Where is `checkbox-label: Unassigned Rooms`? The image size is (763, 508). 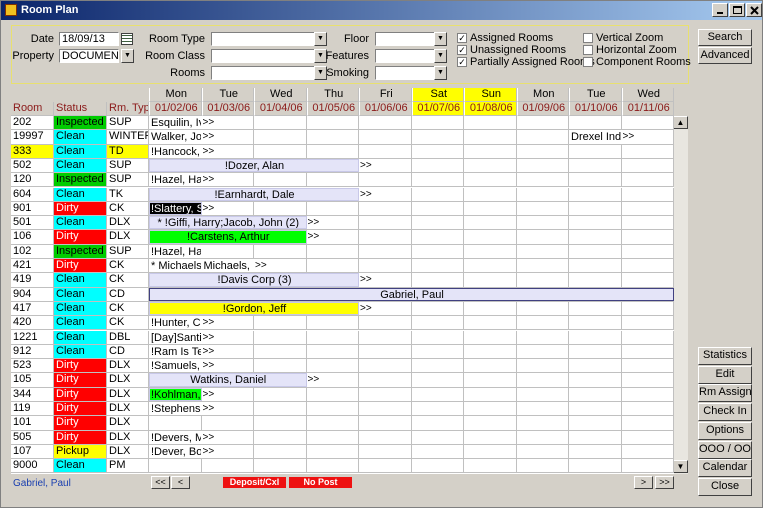
checkbox-label: Unassigned Rooms is located at coordinates (518, 50).